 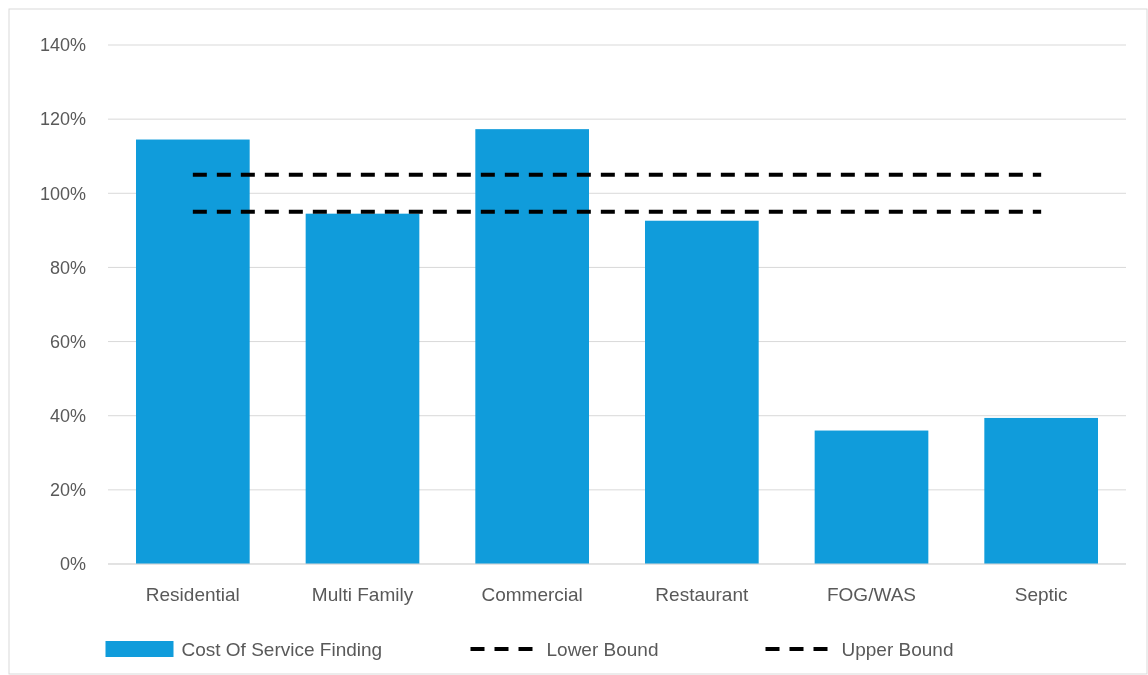 I want to click on x-tick-label: Restaurant, so click(x=702, y=594).